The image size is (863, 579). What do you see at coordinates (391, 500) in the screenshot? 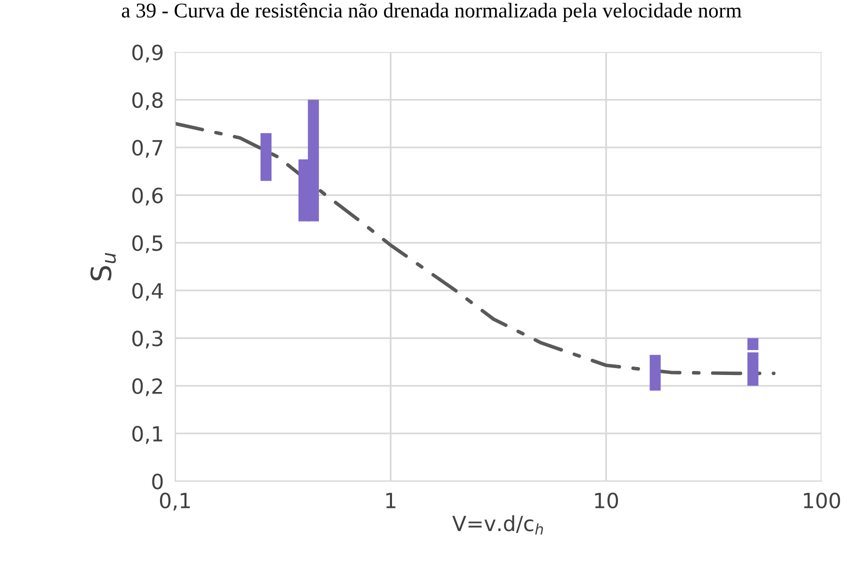
I see `x-tick-label: 1` at bounding box center [391, 500].